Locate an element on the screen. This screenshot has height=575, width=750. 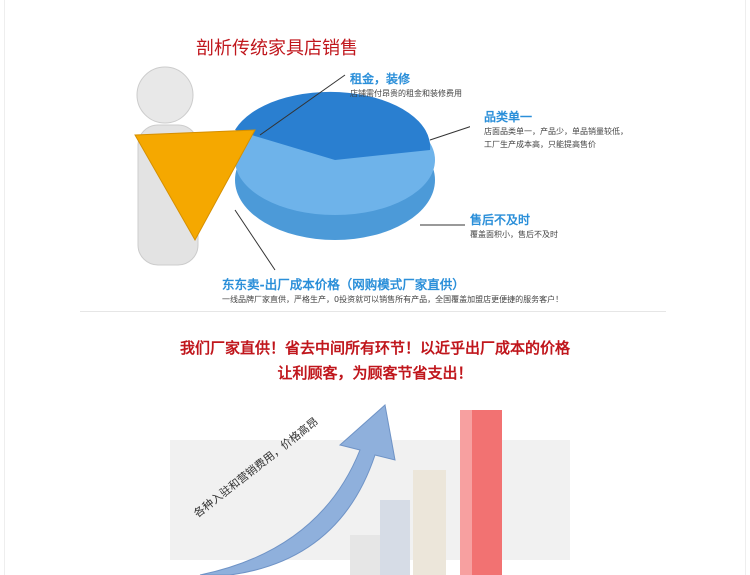
callout-category: 品类单一 店面品类单一，产品少，单品销量较低， 工厂生产成本高，只能提高售价 is located at coordinates (556, 129).